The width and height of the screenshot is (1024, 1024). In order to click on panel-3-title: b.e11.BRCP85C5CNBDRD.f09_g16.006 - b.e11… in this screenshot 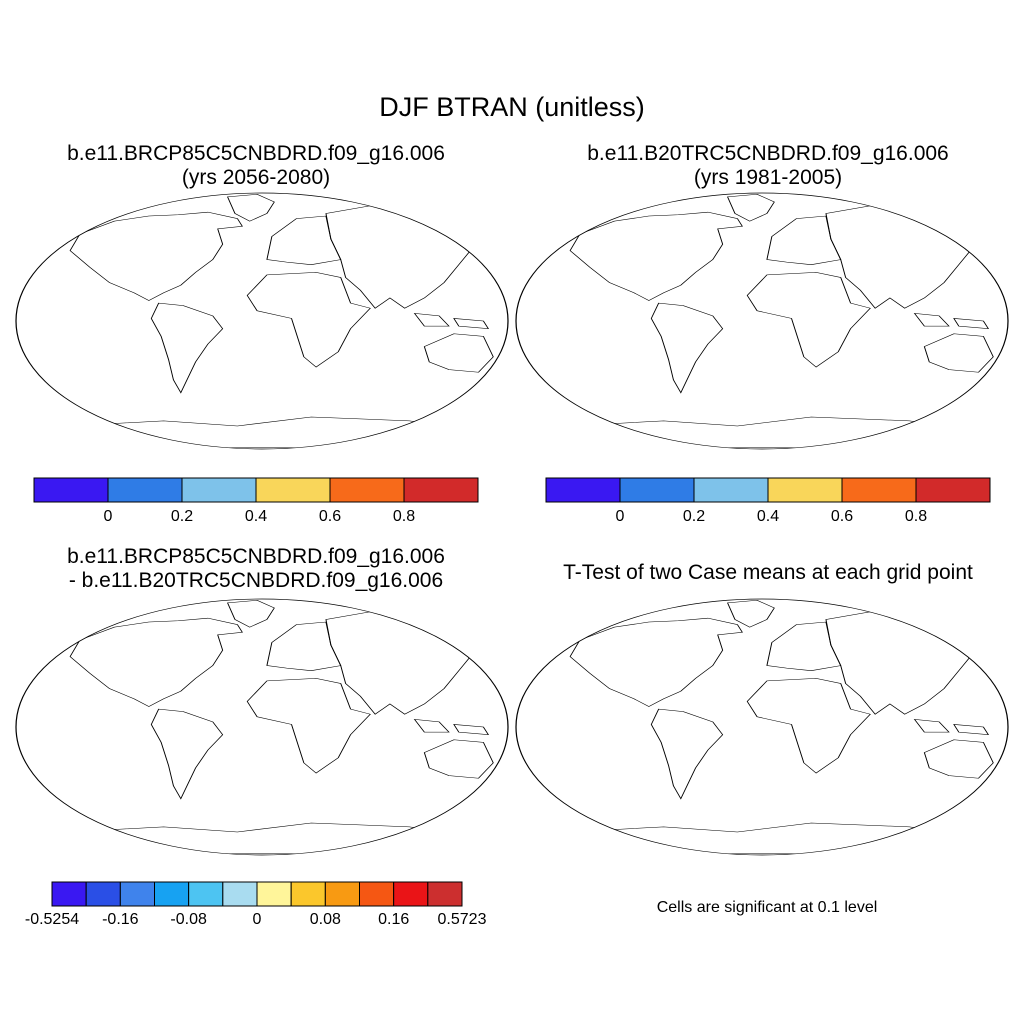, I will do `click(256, 569)`.